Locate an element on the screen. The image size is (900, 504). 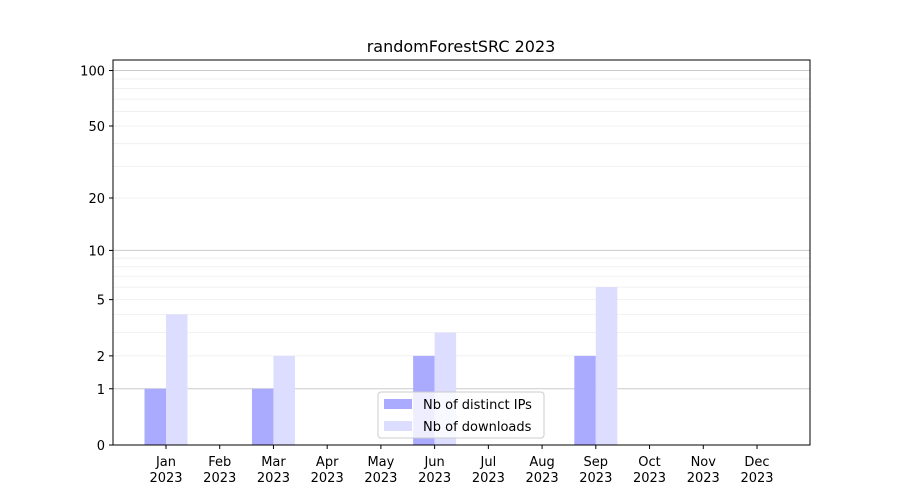
y-tick-label: 2 is located at coordinates (101, 357).